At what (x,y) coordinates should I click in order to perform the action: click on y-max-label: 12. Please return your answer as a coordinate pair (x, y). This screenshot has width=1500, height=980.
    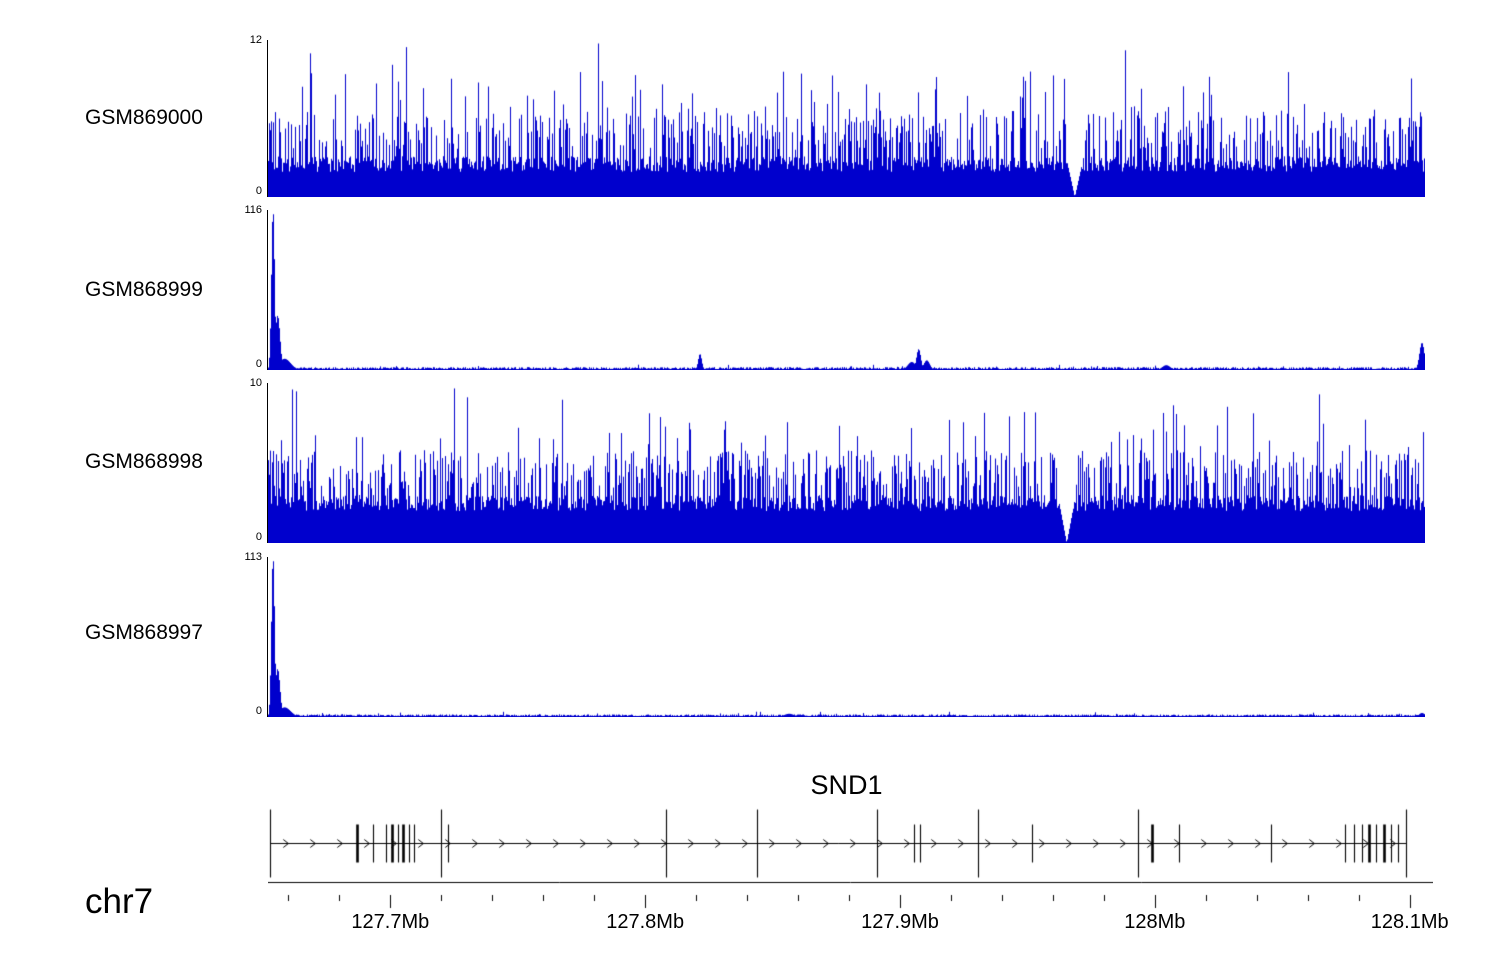
    Looking at the image, I should click on (255, 40).